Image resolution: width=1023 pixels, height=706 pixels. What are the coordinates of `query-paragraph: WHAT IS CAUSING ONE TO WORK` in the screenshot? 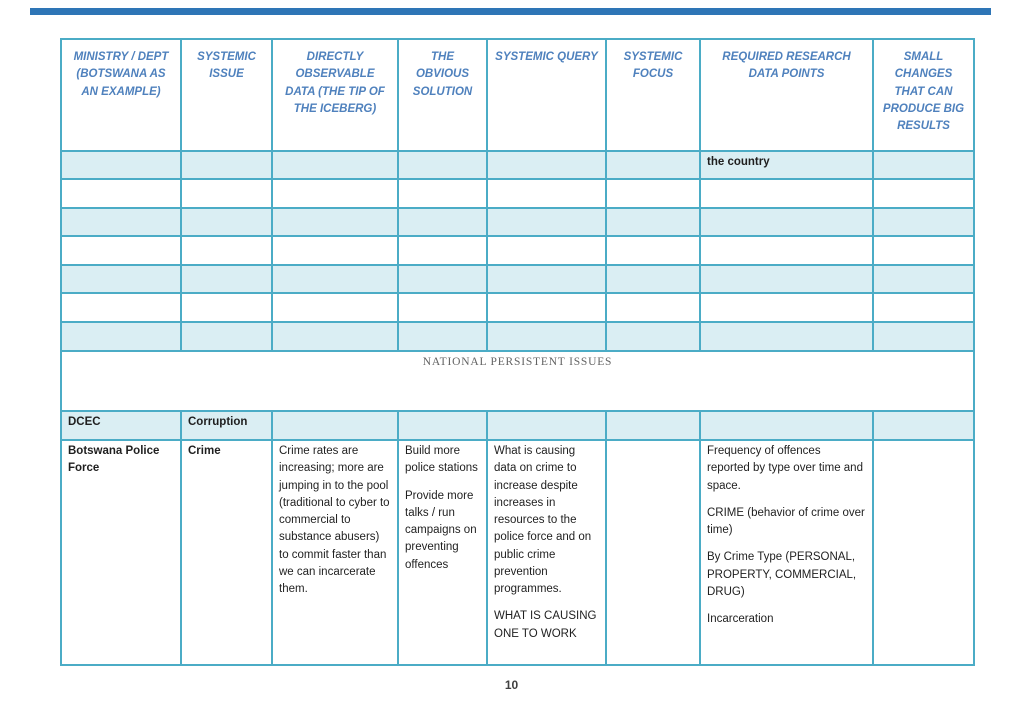 It's located at (545, 625).